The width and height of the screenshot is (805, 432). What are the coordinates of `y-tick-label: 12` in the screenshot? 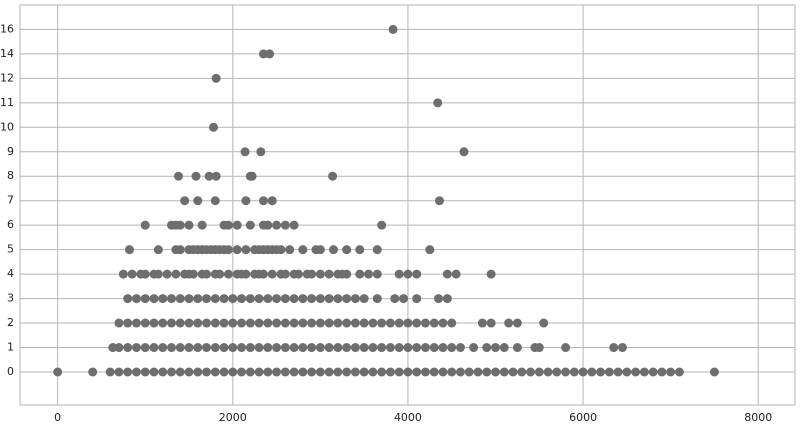 It's located at (7, 77).